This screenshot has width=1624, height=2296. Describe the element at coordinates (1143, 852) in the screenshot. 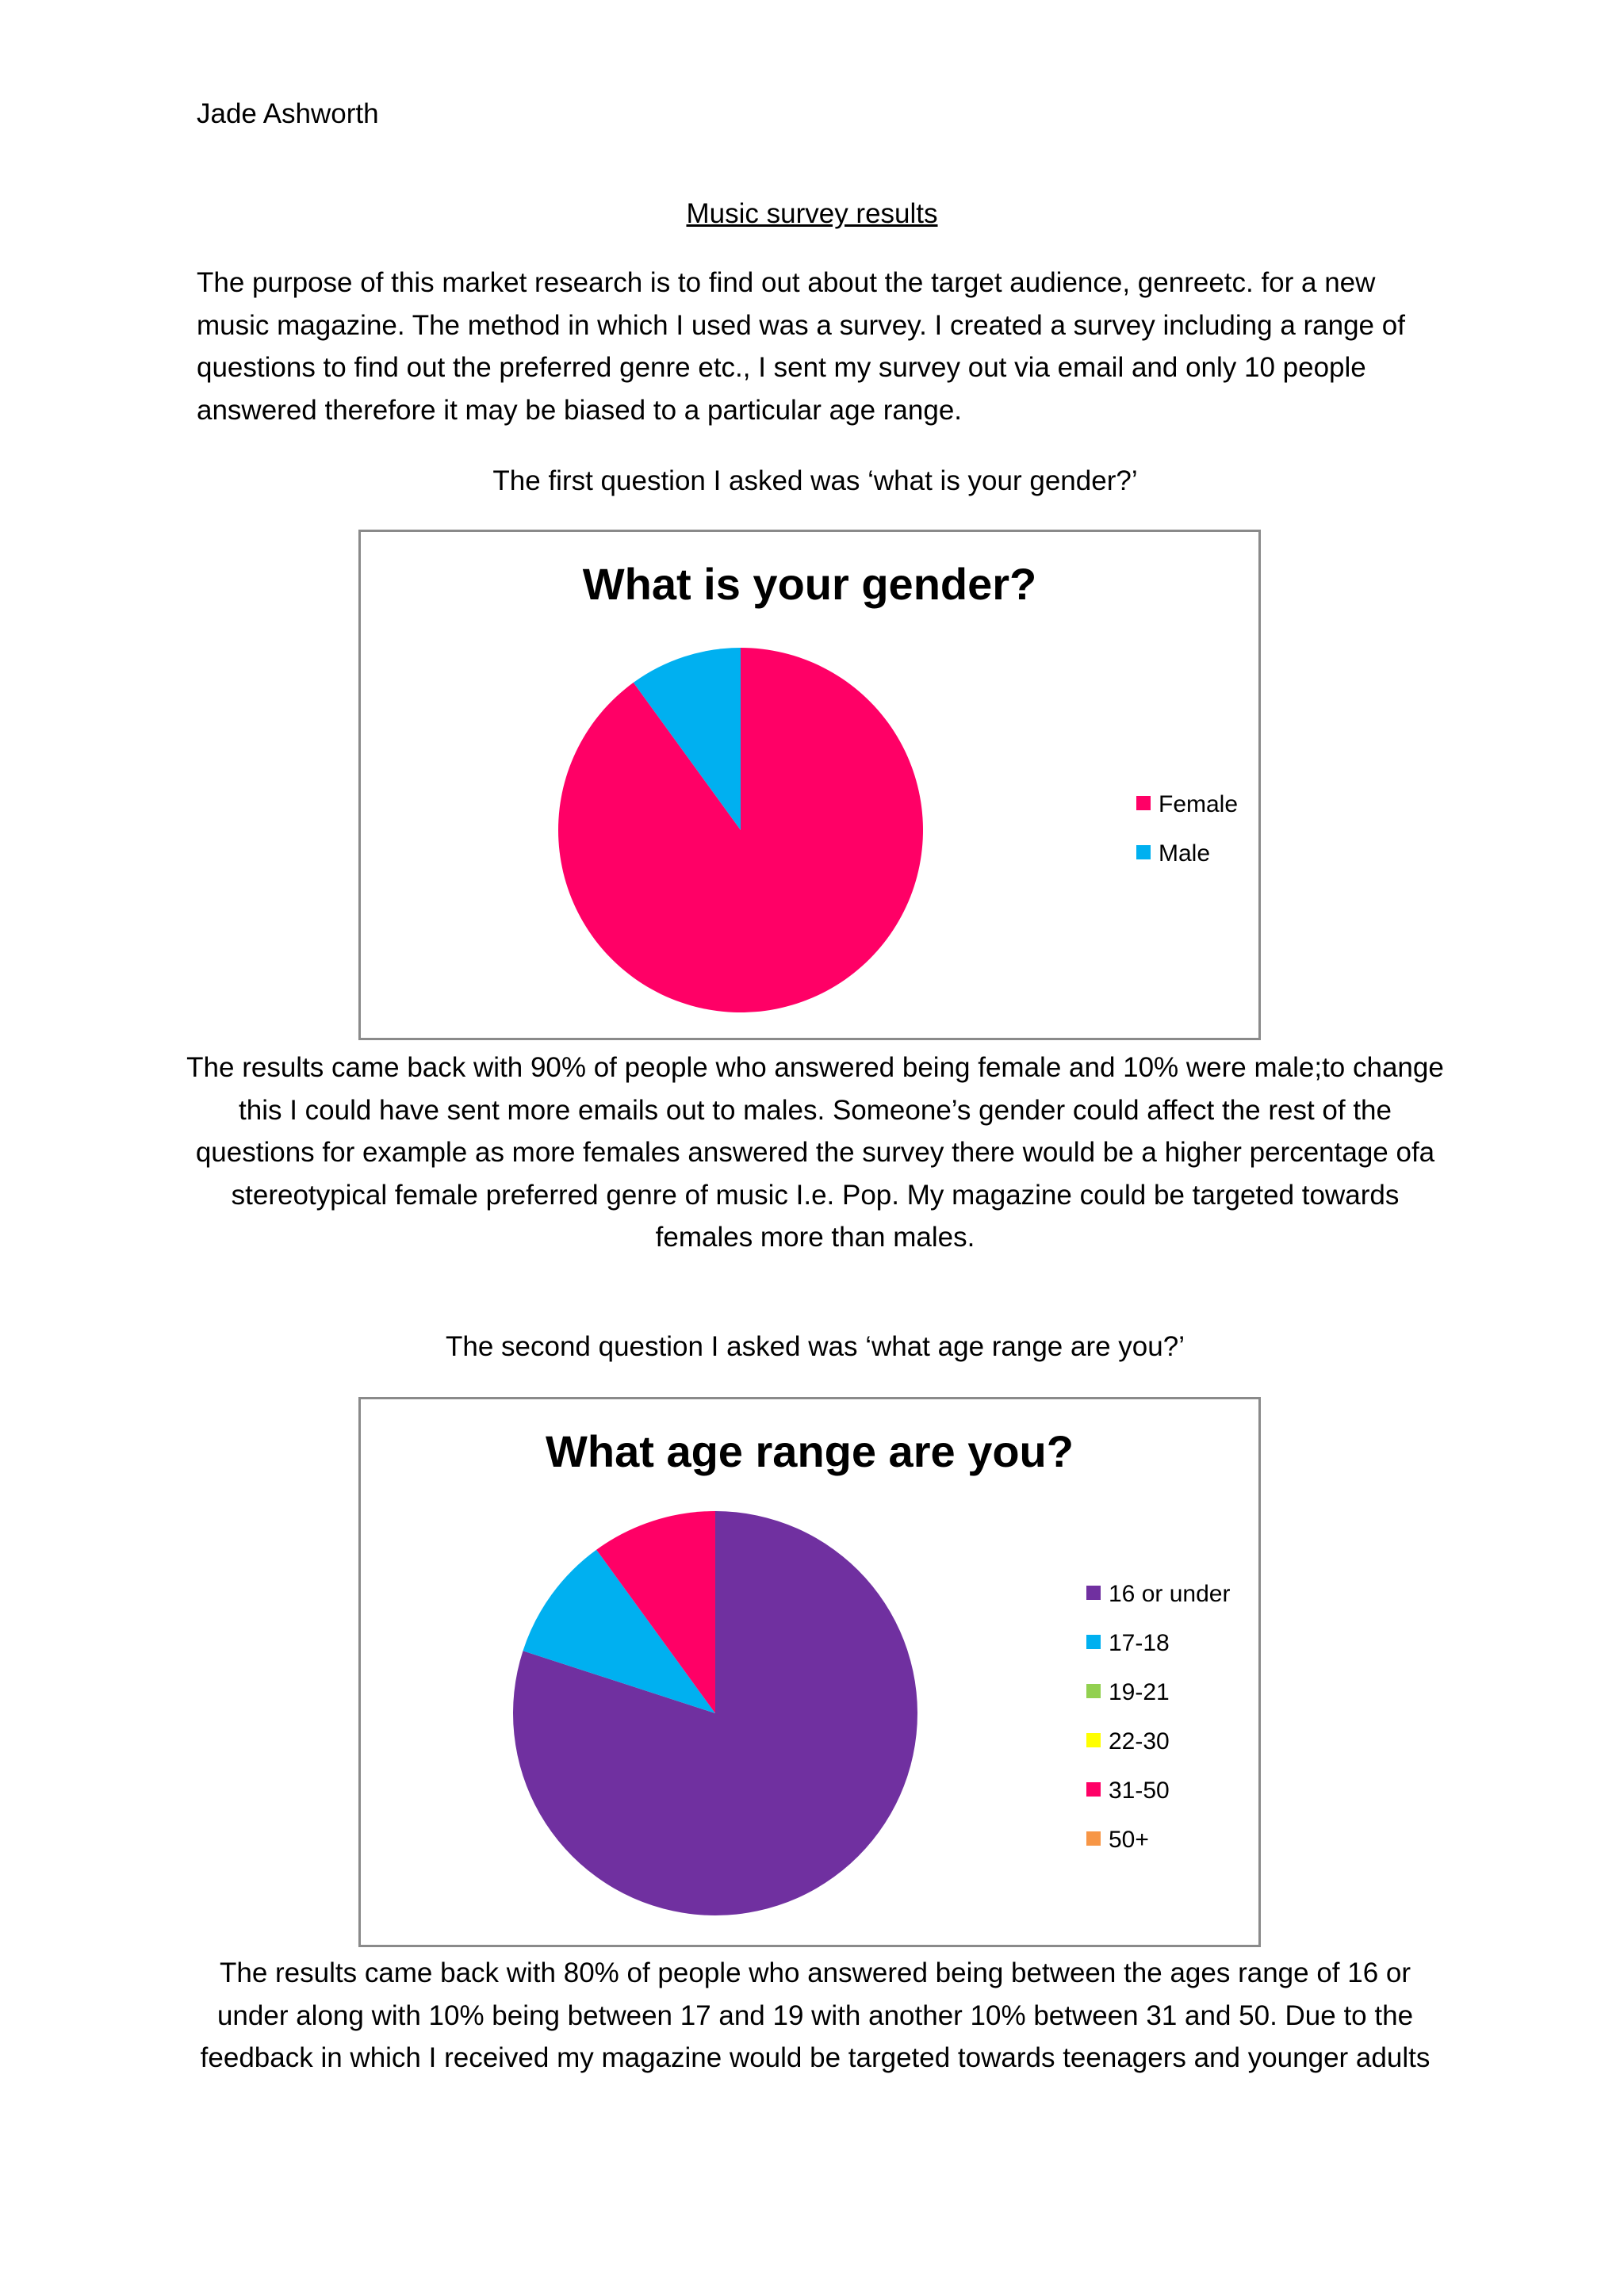

I see `legend-swatch-male` at that location.